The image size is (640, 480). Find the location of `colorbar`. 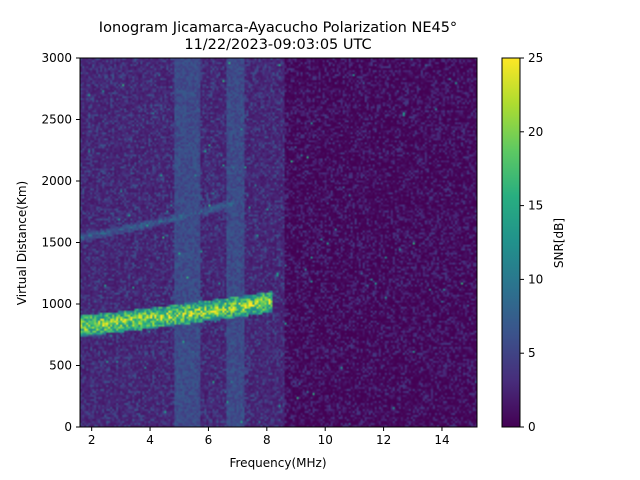

colorbar is located at coordinates (511, 242).